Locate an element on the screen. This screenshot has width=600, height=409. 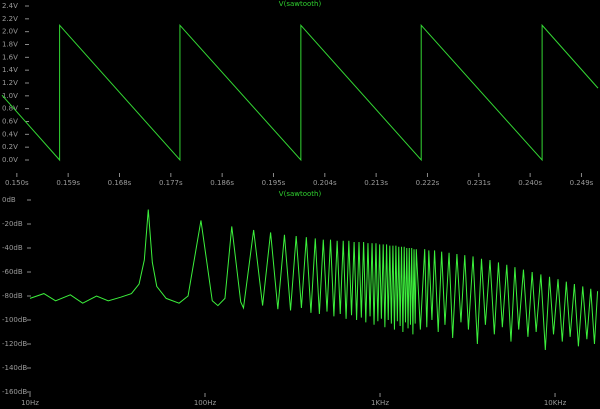
x-tick-label: 0.150s is located at coordinates (17, 183).